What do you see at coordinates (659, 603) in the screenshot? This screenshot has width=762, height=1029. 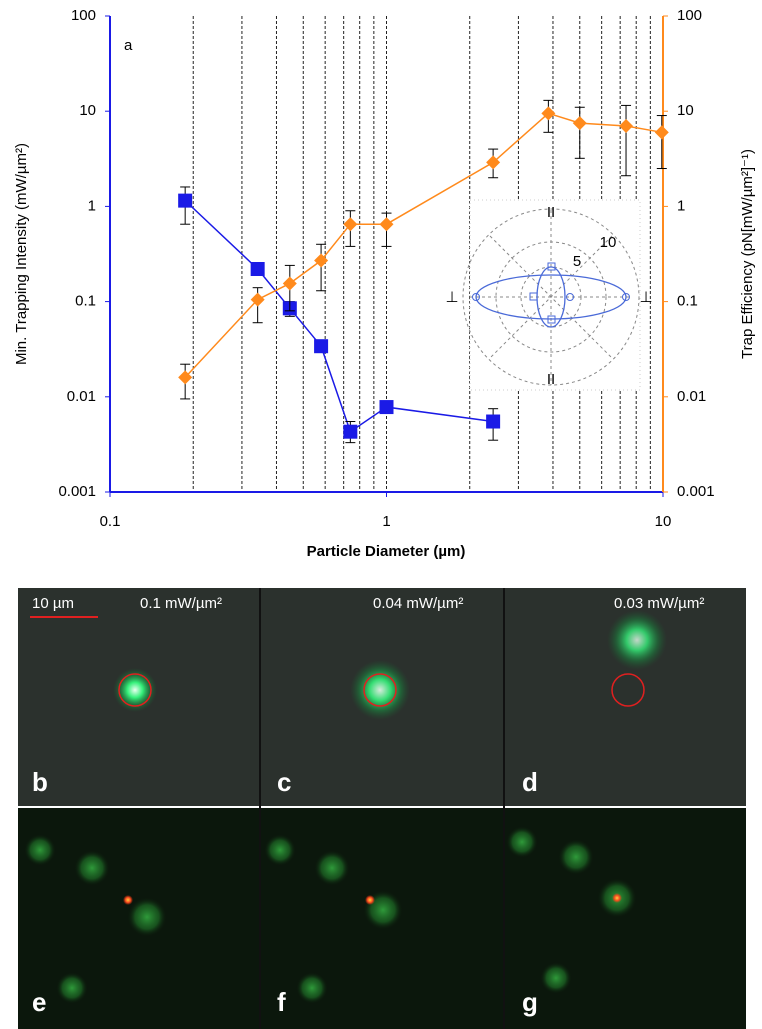 I see `intensity-label: 0.03 mW/µm²` at bounding box center [659, 603].